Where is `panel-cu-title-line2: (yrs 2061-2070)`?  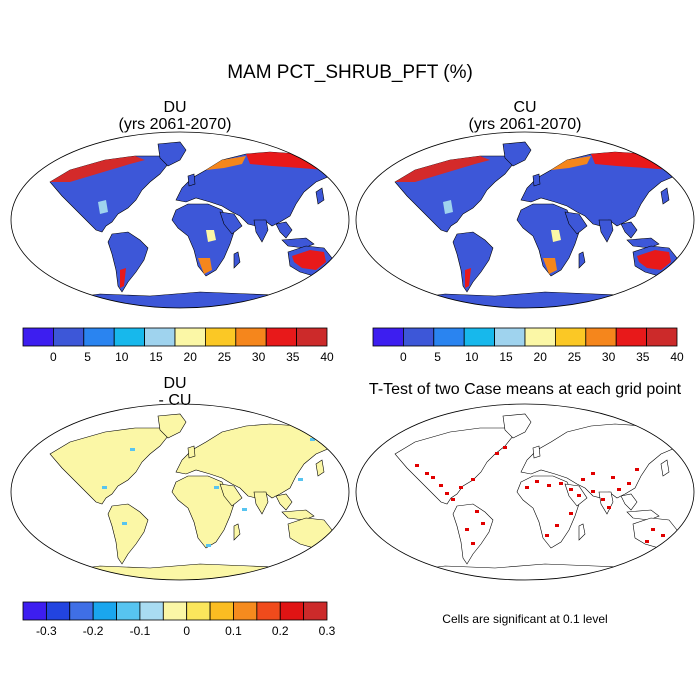 panel-cu-title-line2: (yrs 2061-2070) is located at coordinates (525, 124).